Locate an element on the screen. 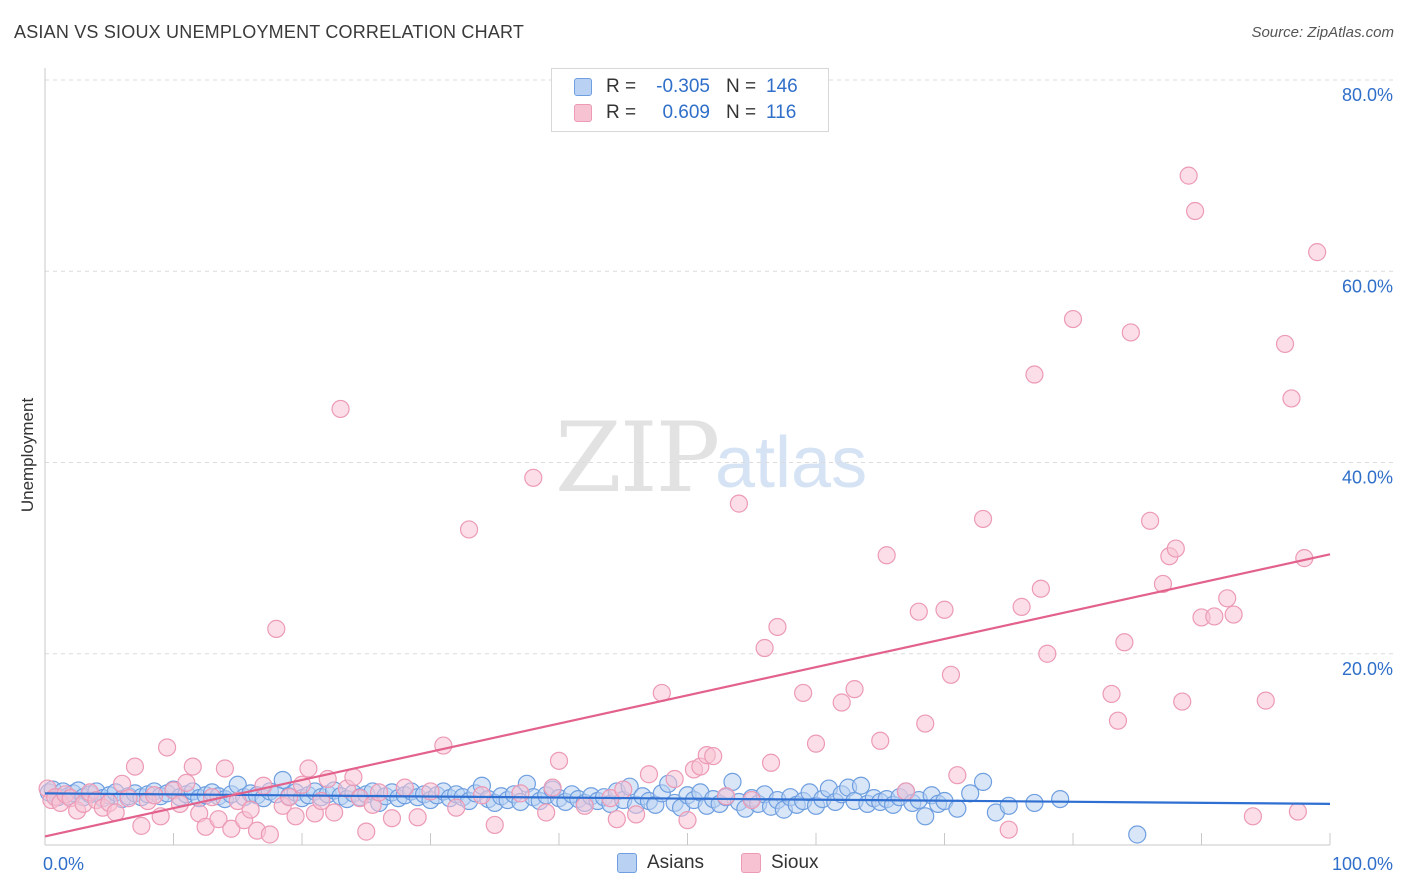 Image resolution: width=1406 pixels, height=892 pixels. y-tick-label: 40.0% is located at coordinates (1367, 478).